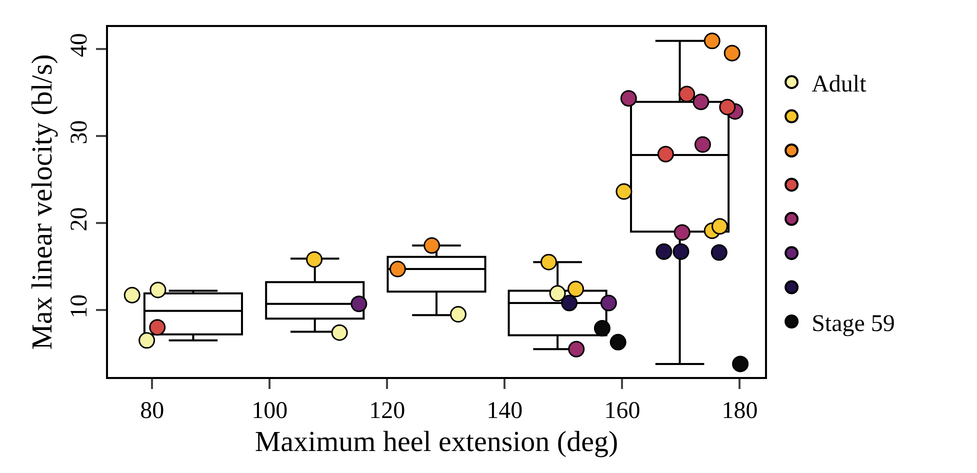 This screenshot has width=977, height=473. What do you see at coordinates (79, 132) in the screenshot?
I see `y-tick-label: 30` at bounding box center [79, 132].